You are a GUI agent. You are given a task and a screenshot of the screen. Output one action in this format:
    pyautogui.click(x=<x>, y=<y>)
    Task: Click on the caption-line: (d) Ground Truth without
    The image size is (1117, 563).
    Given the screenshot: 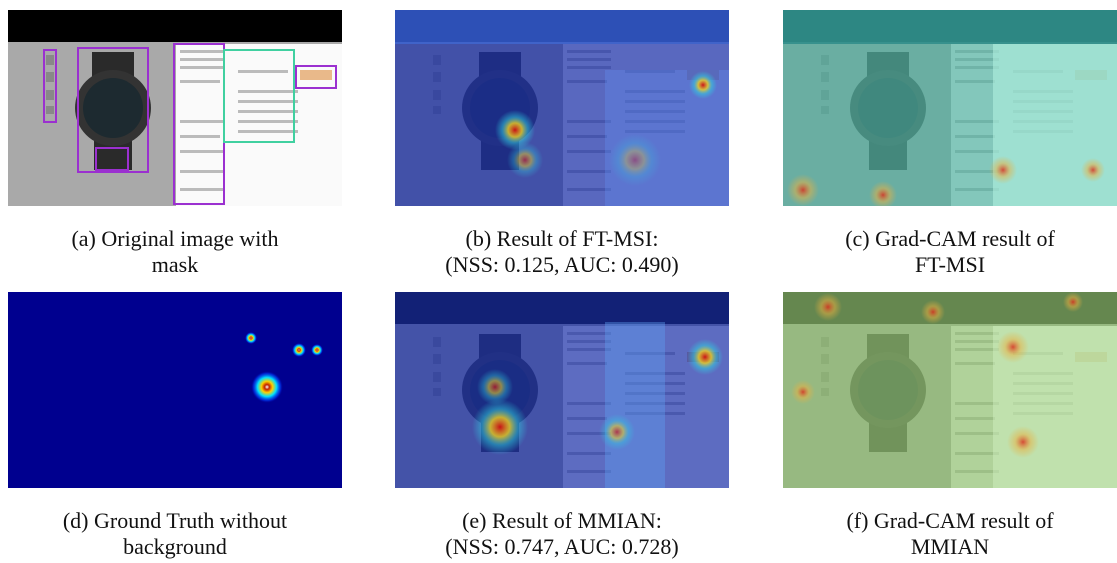 What is the action you would take?
    pyautogui.click(x=175, y=520)
    